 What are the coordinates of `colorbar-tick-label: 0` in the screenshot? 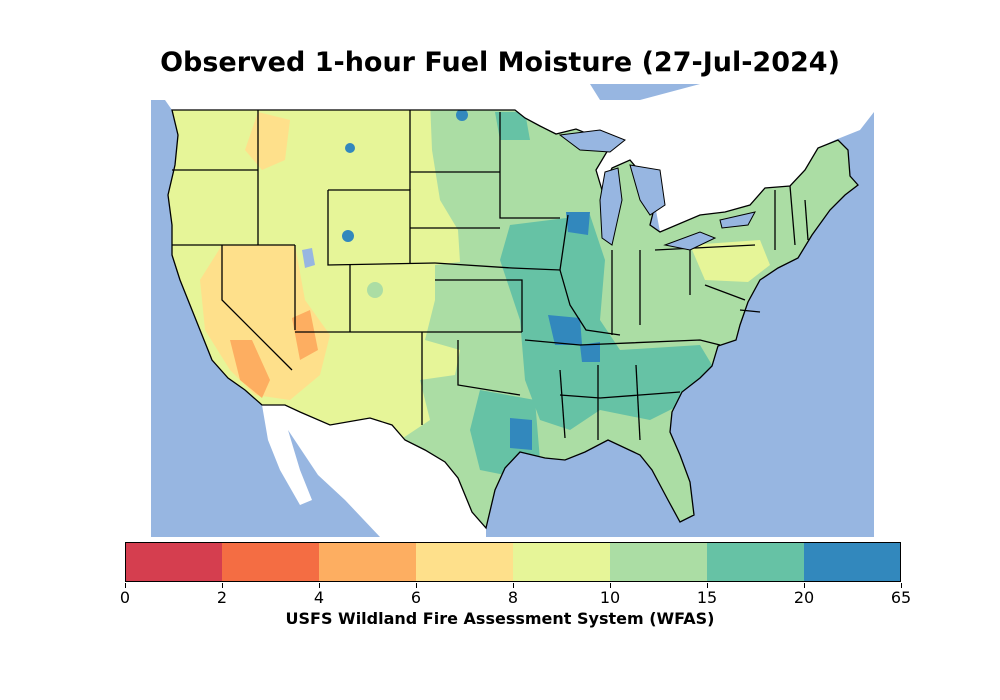 It's located at (125, 597).